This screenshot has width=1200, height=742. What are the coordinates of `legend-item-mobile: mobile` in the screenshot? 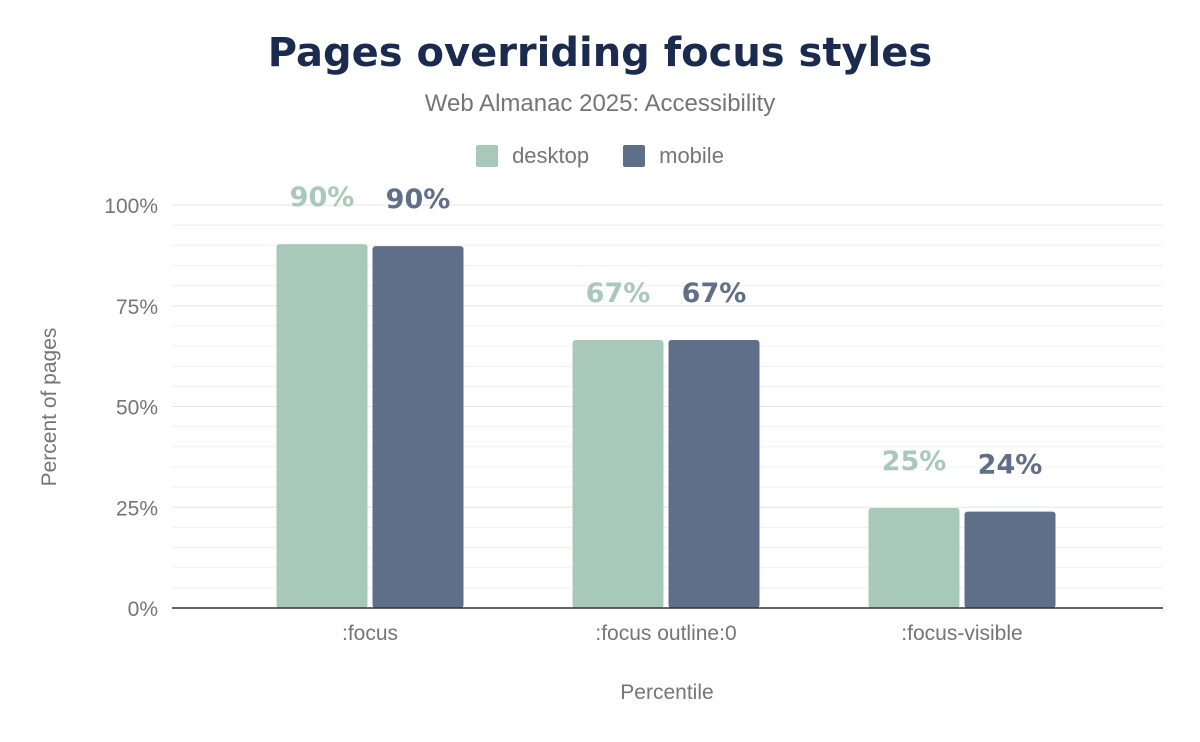 It's located at (673, 156).